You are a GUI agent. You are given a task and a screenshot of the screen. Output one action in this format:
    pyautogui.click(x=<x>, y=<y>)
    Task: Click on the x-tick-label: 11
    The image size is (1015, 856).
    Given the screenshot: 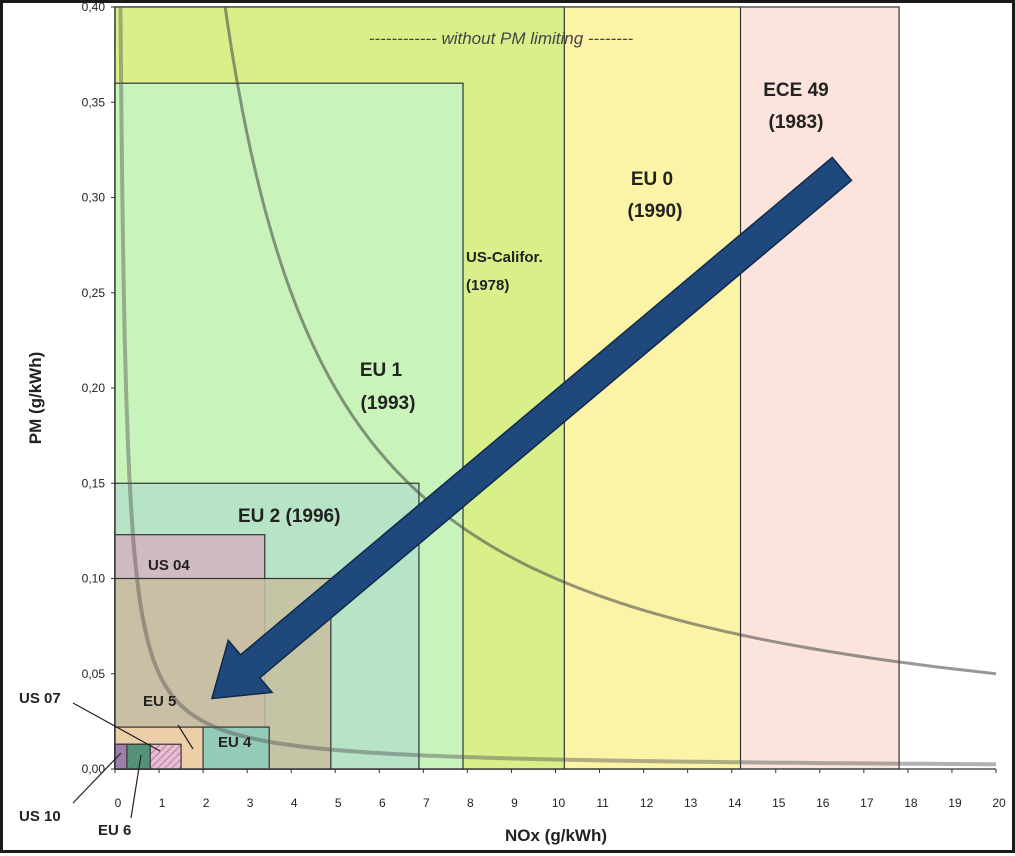 What is the action you would take?
    pyautogui.click(x=602, y=803)
    